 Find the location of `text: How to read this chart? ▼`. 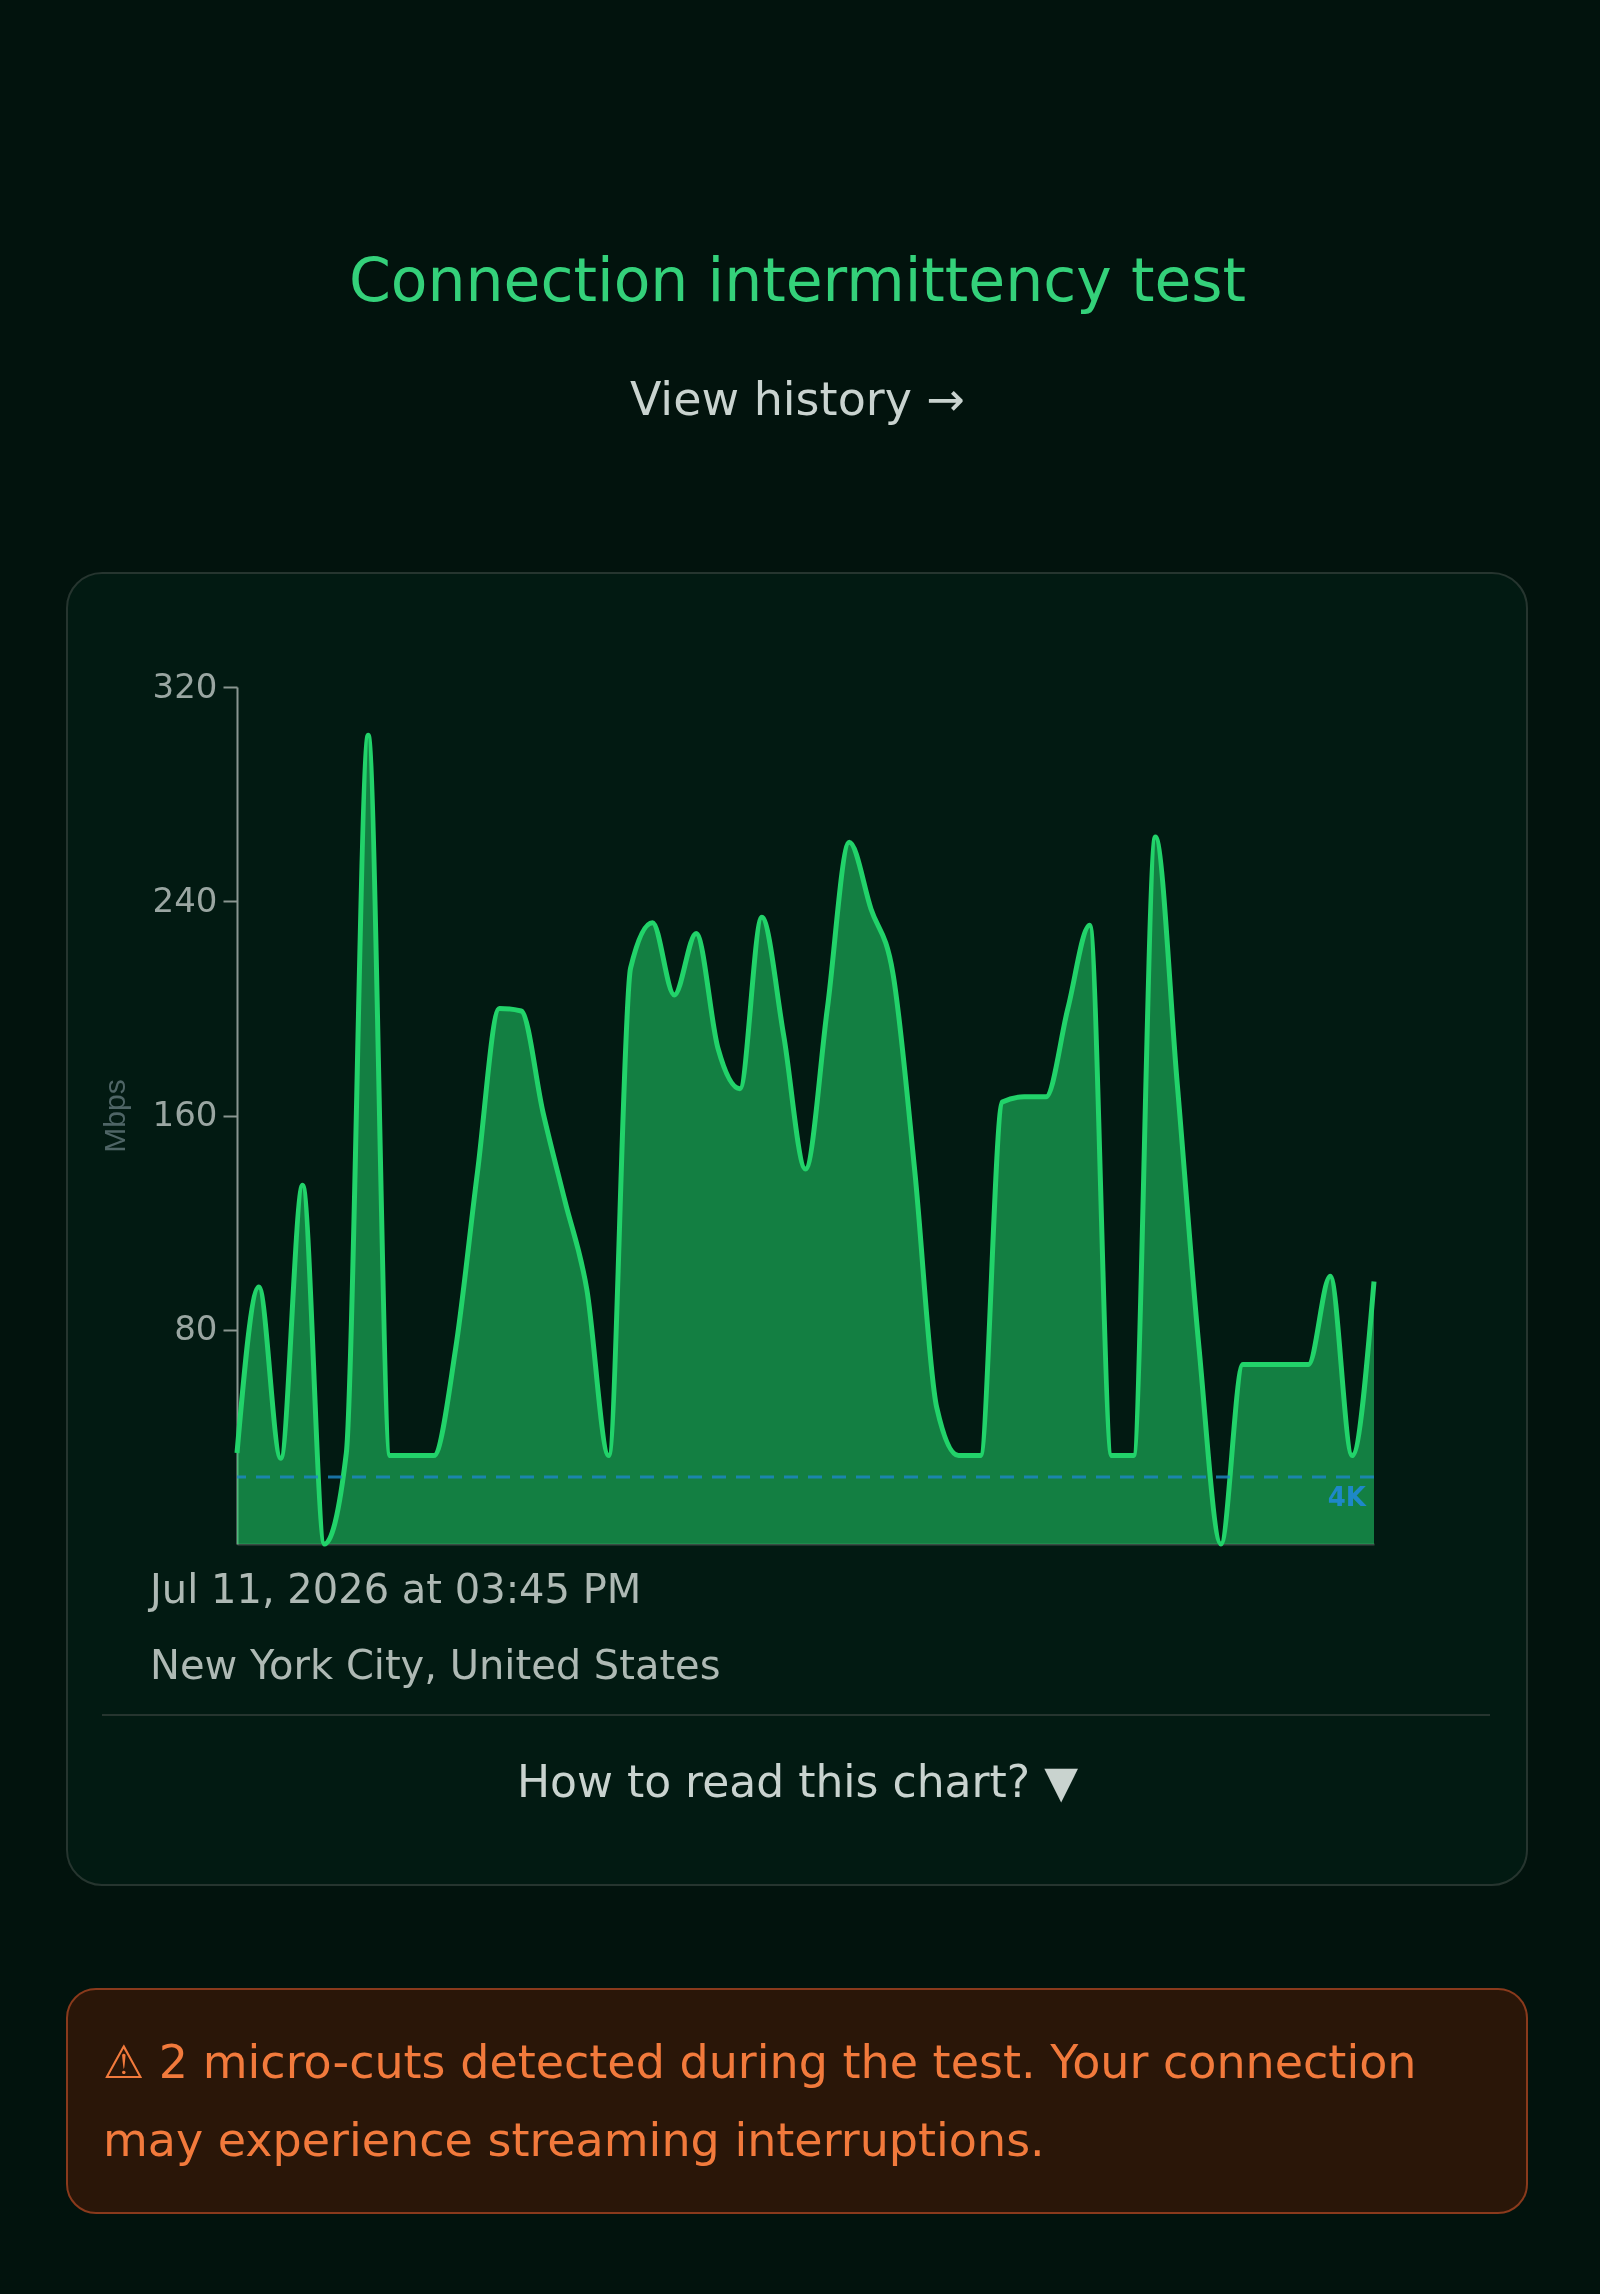

text: How to read this chart? ▼ is located at coordinates (797, 1781).